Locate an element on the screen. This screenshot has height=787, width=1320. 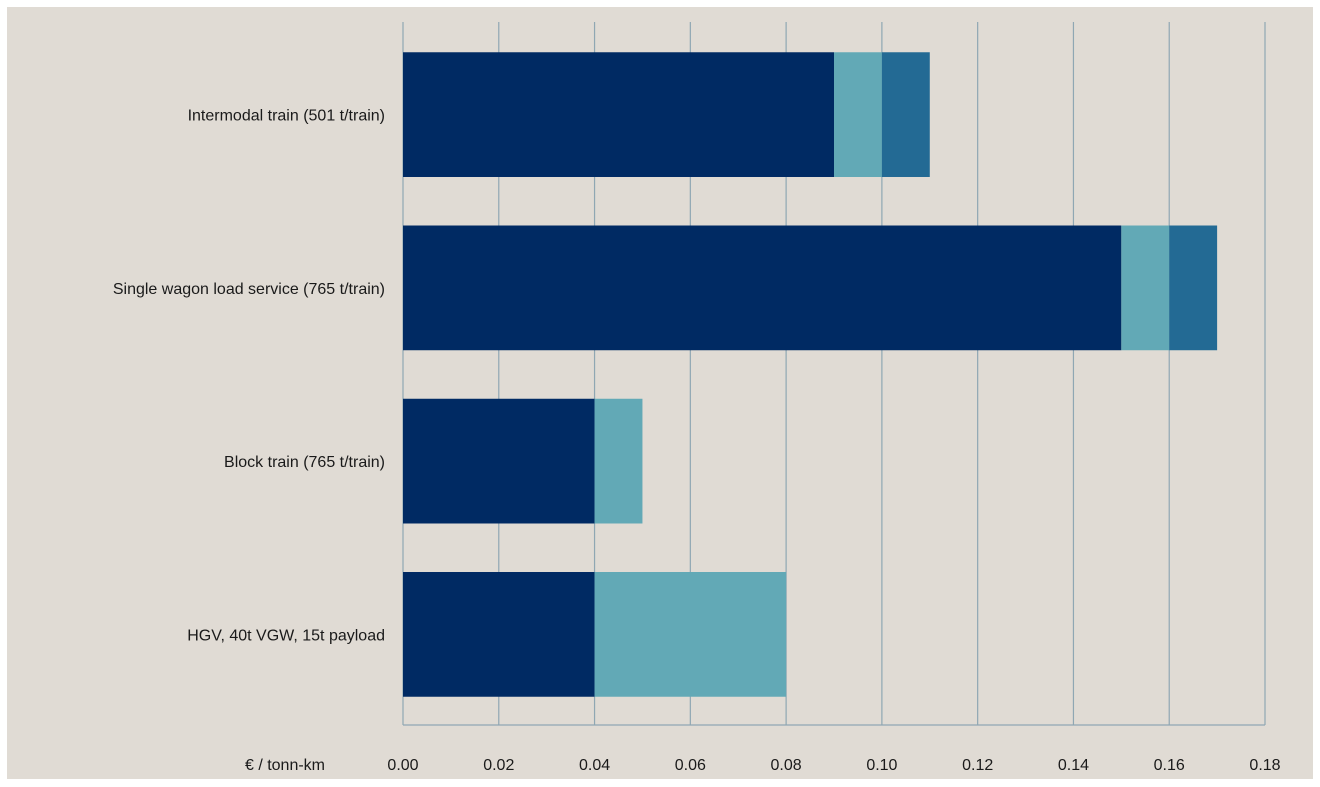
x-tick-label: 0.08 is located at coordinates (786, 765).